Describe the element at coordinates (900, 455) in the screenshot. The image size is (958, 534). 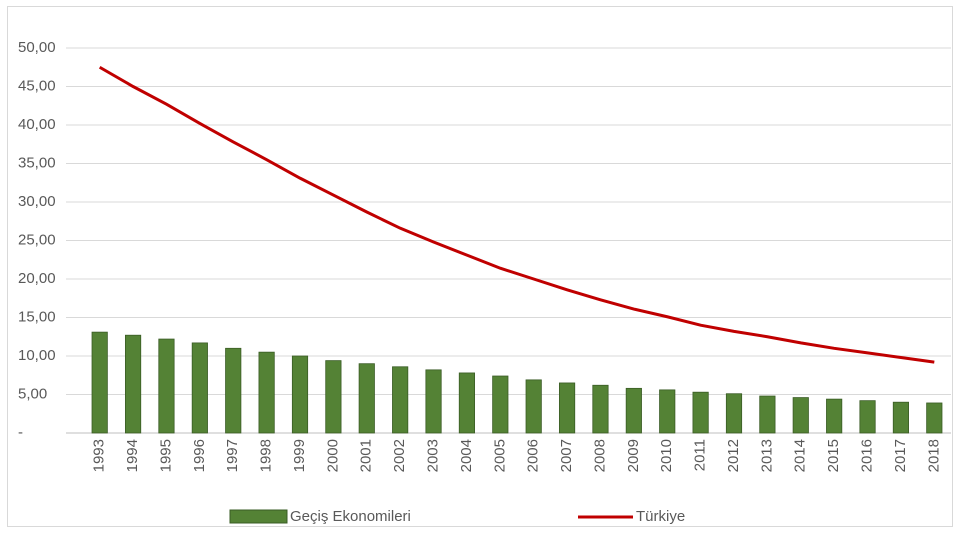
I see `x-tick-label: 2017` at that location.